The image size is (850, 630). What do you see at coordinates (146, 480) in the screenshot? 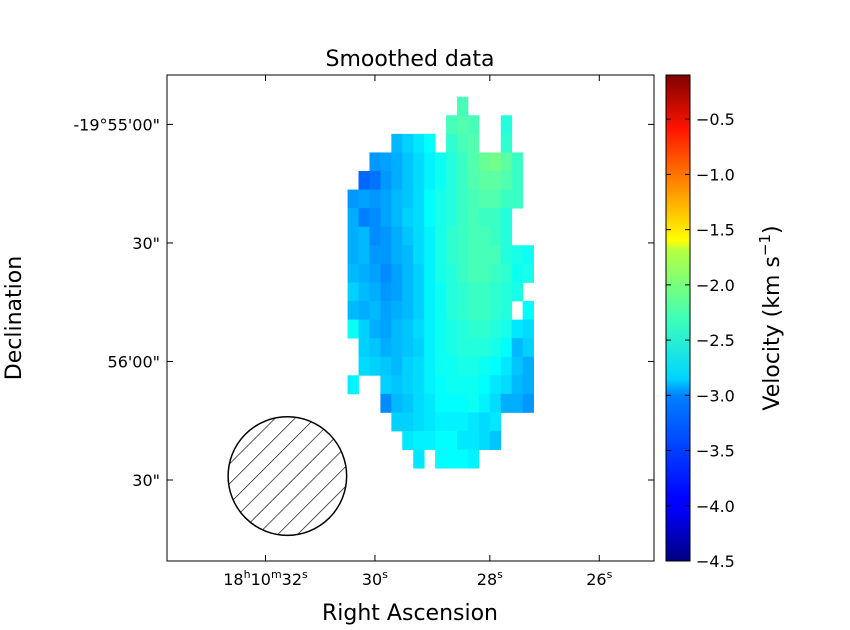
I see `y-tick-label: 30"` at bounding box center [146, 480].